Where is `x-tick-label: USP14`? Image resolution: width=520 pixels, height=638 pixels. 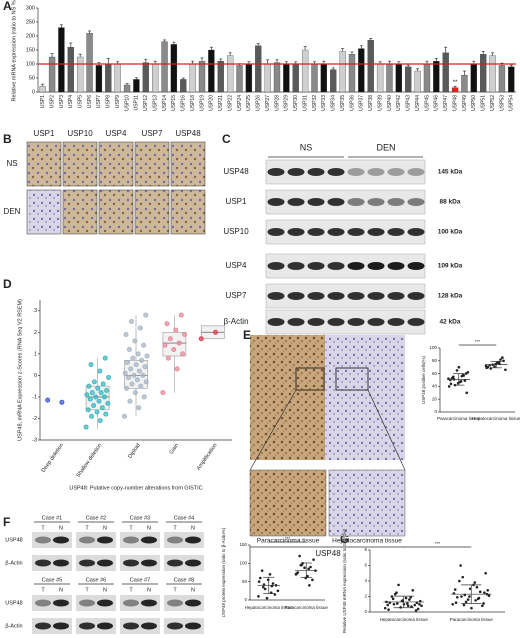 x-tick-label: USP14 is located at coordinates (165, 103).